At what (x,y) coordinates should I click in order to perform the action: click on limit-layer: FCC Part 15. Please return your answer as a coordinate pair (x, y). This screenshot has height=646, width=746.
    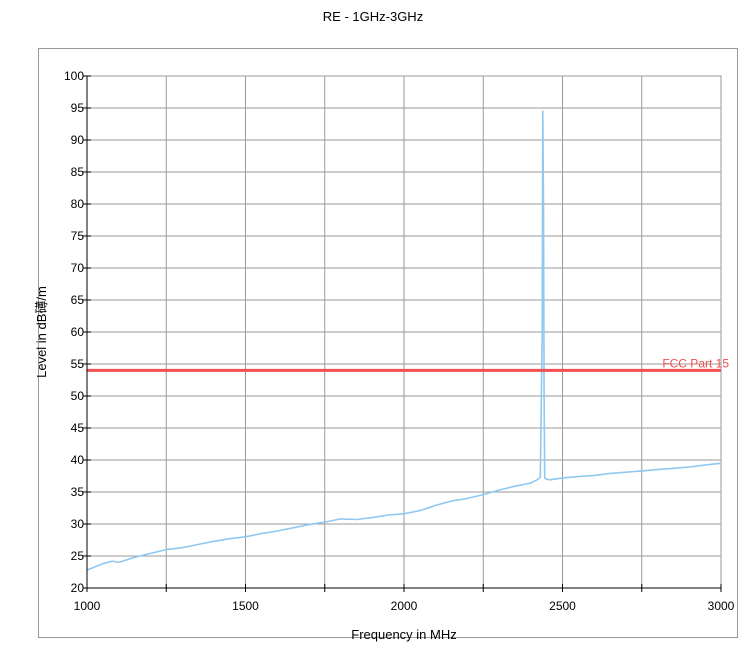
    Looking at the image, I should click on (408, 364).